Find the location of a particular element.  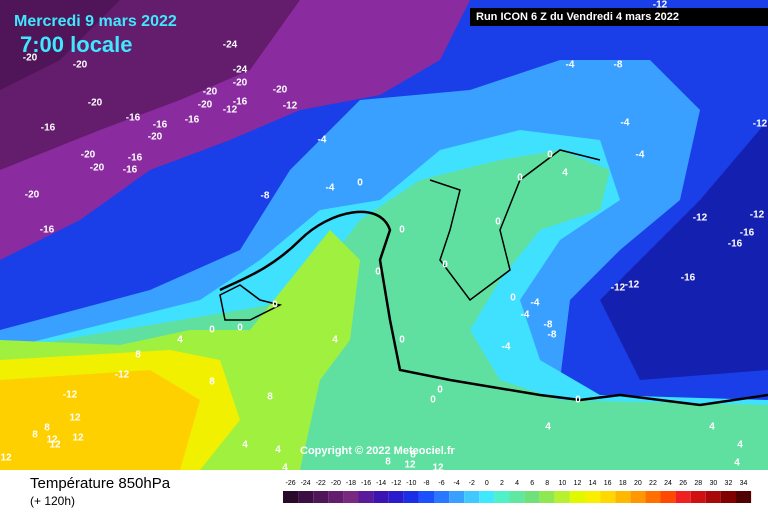

scale-label: -4 is located at coordinates (457, 483).